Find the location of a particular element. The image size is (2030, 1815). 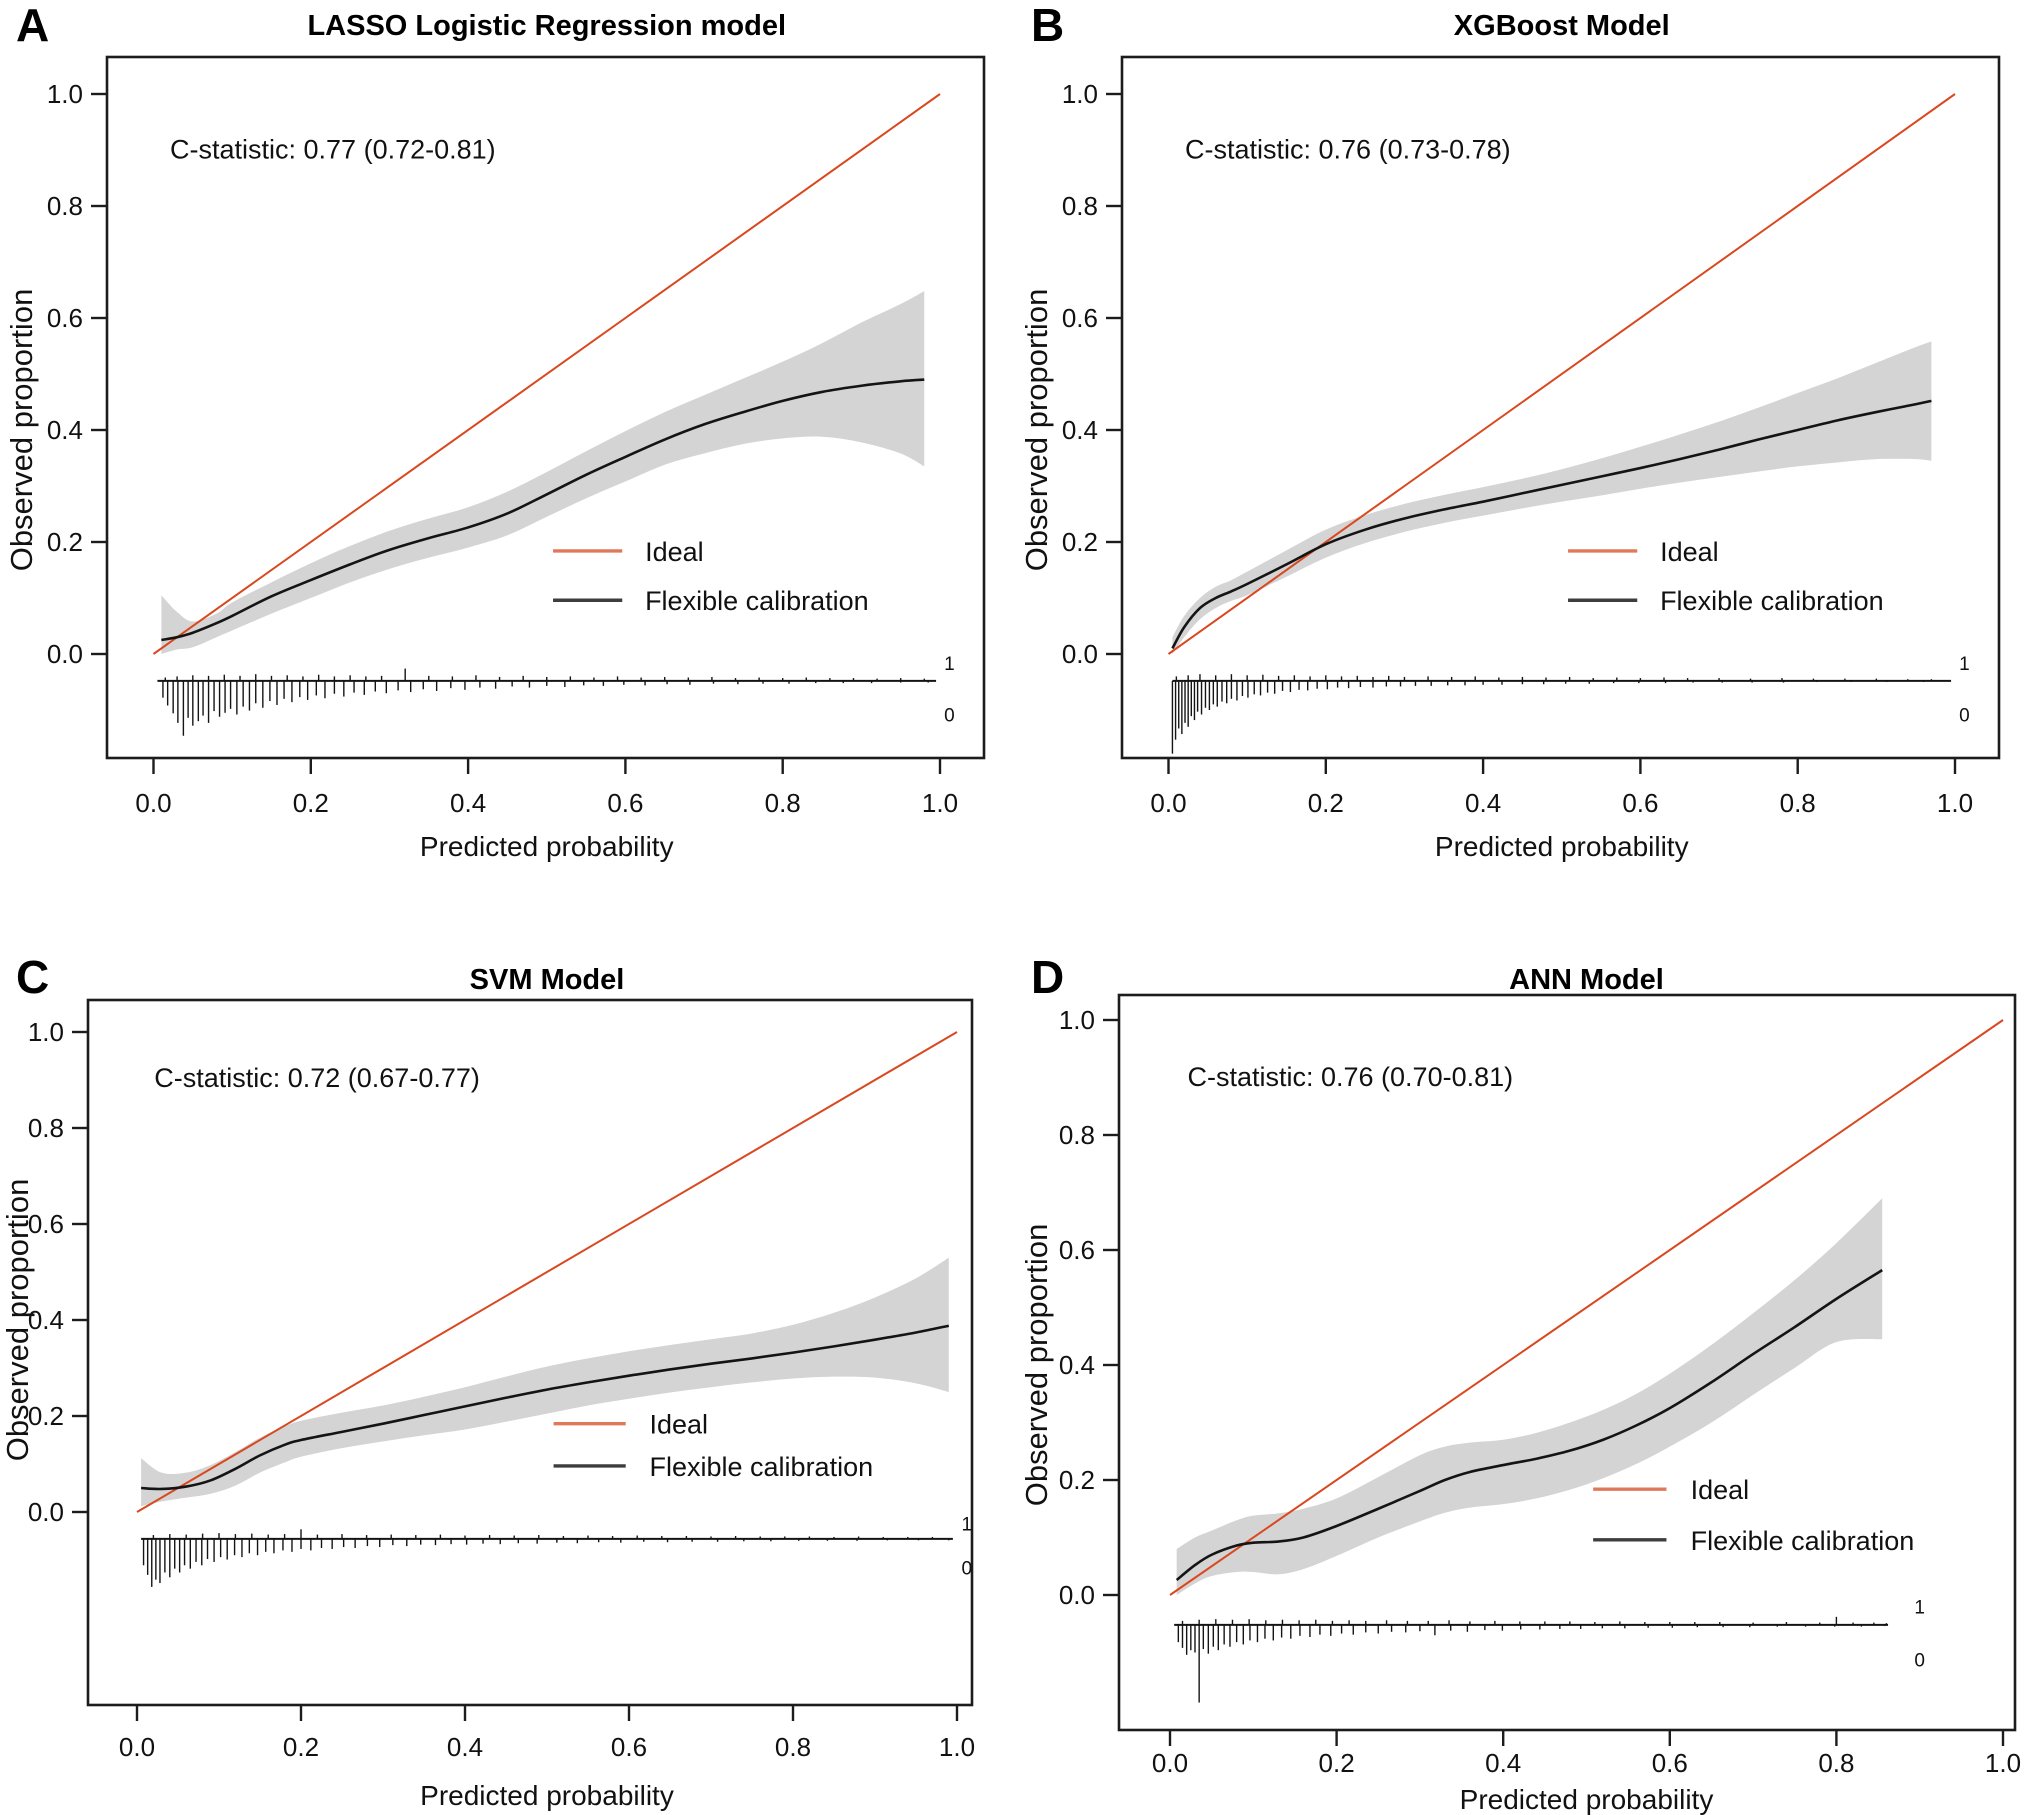

panel-title: XGBoost Model is located at coordinates (1561, 26).